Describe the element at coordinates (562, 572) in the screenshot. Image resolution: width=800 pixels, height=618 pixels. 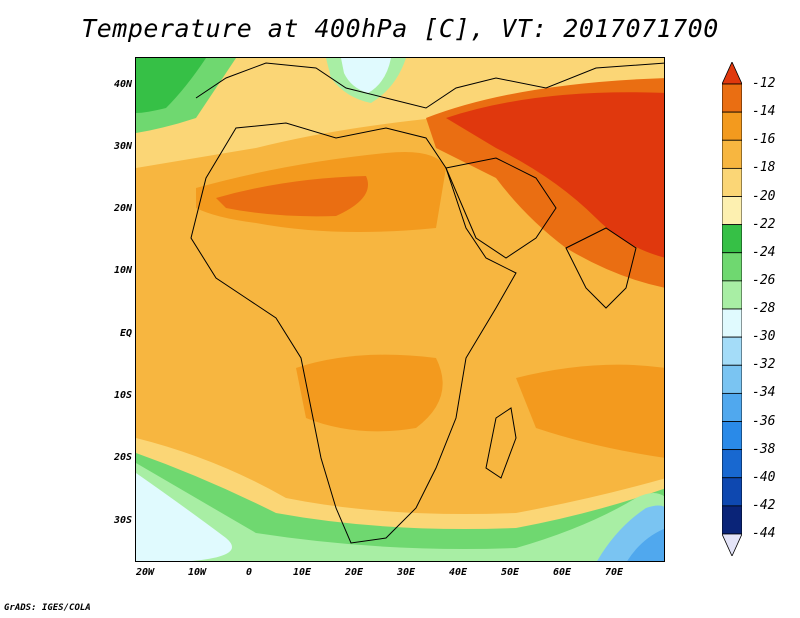
I see `lon-label: 60E` at that location.